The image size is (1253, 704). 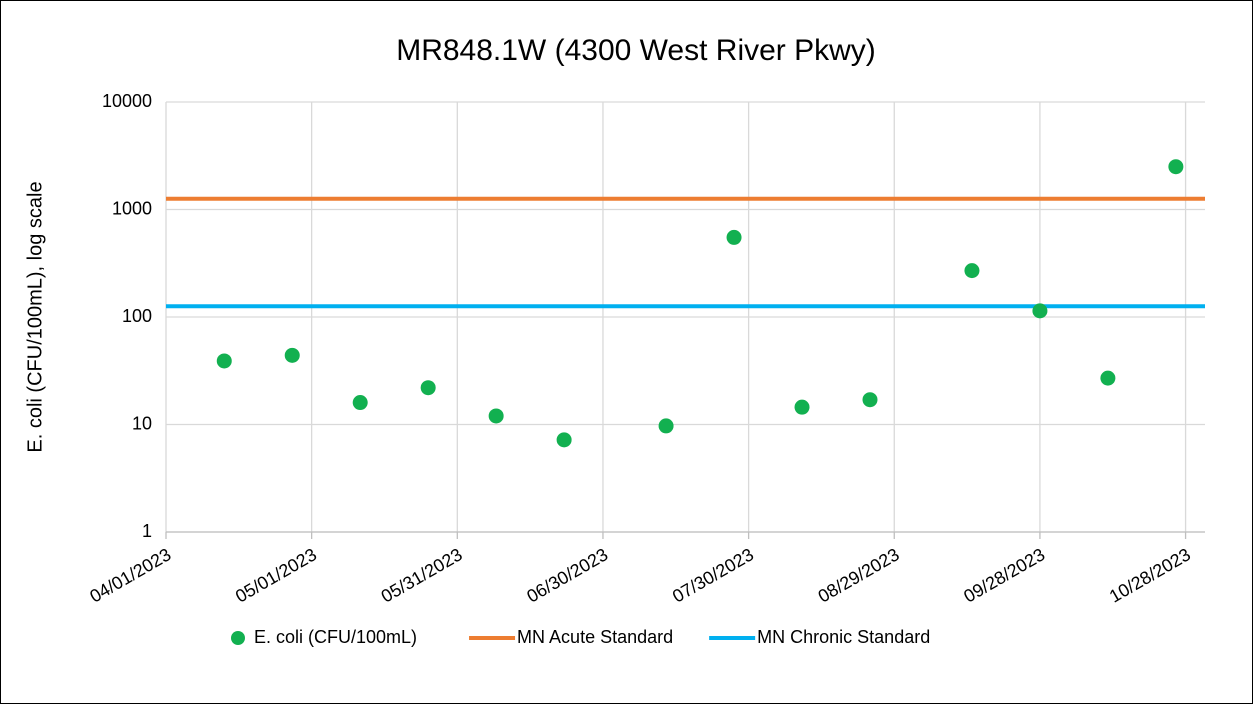 What do you see at coordinates (137, 316) in the screenshot?
I see `y-tick-label: 100` at bounding box center [137, 316].